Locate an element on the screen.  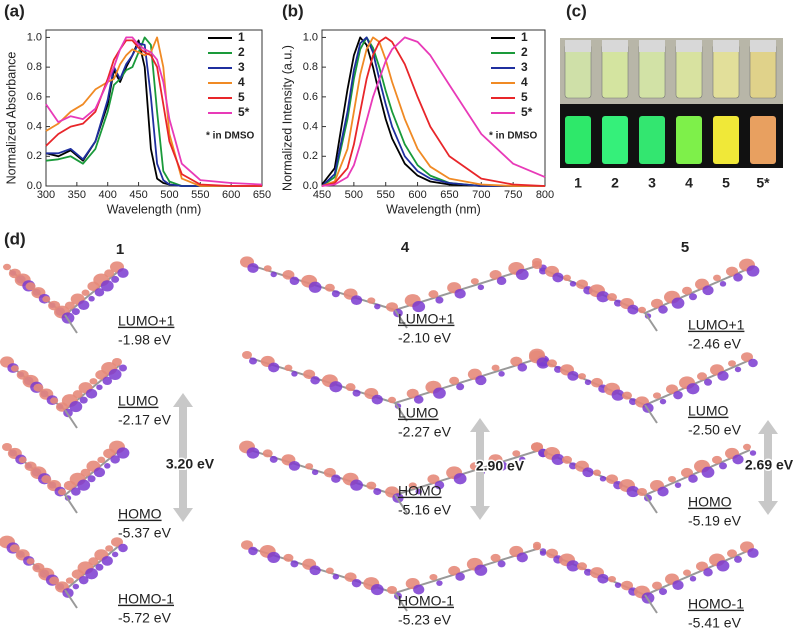
orbital-energy: -2.27 eV is located at coordinates (425, 432).